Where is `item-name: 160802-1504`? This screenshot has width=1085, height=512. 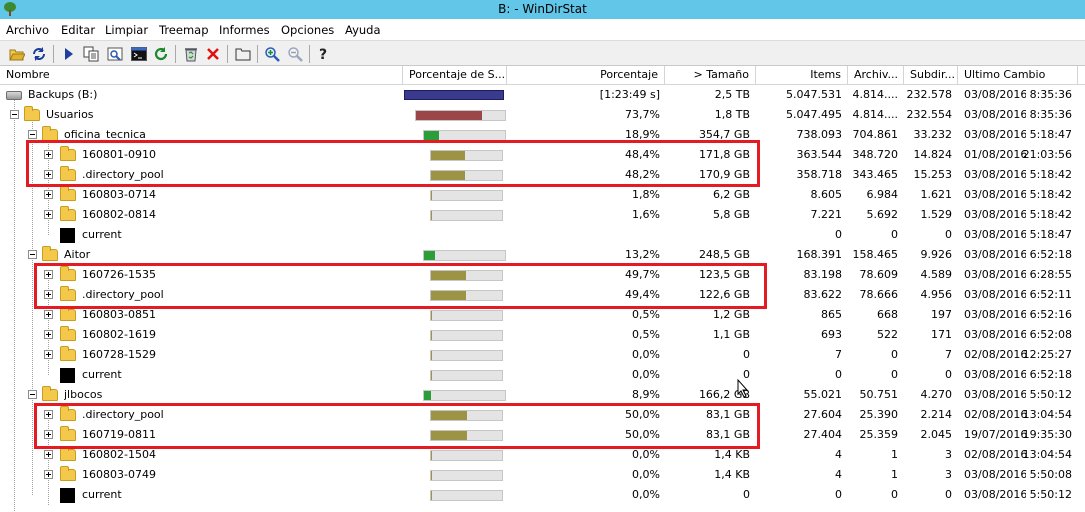 item-name: 160802-1504 is located at coordinates (119, 454).